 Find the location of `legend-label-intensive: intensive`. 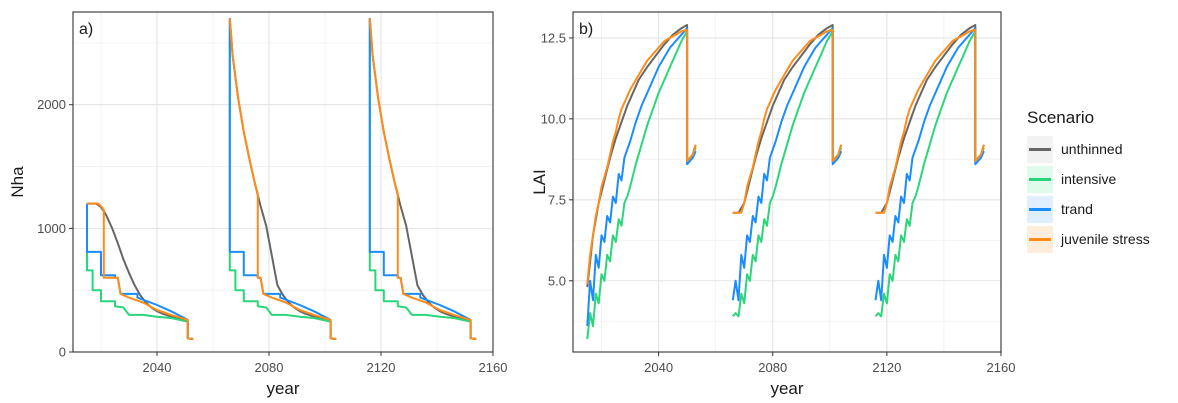

legend-label-intensive: intensive is located at coordinates (1089, 179).